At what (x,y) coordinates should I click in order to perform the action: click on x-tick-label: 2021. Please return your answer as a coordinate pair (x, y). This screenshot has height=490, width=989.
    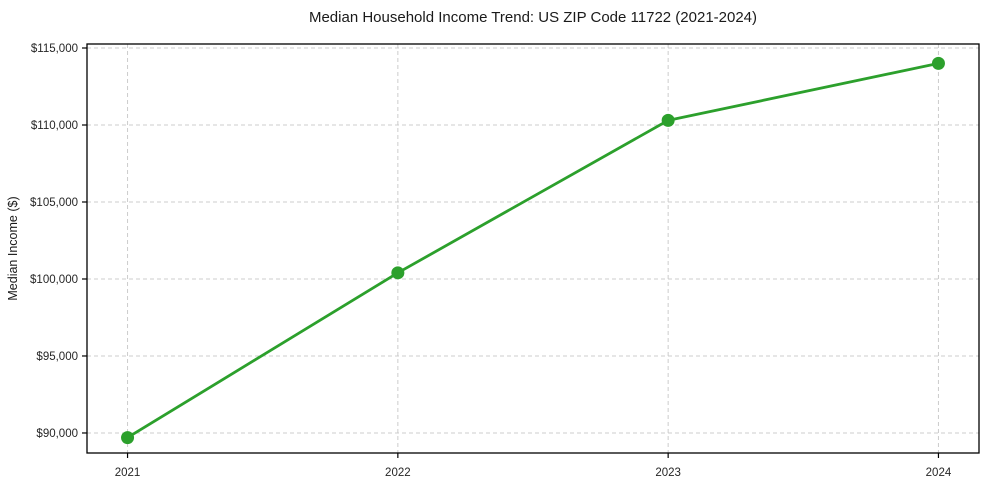
    Looking at the image, I should click on (128, 473).